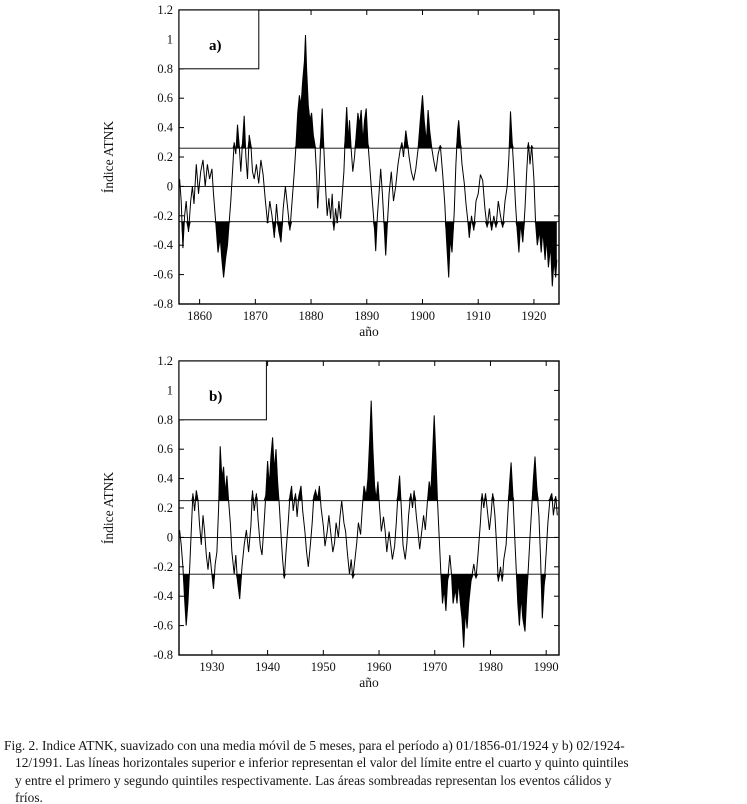  What do you see at coordinates (267, 667) in the screenshot?
I see `x-tick-label: 1940` at bounding box center [267, 667].